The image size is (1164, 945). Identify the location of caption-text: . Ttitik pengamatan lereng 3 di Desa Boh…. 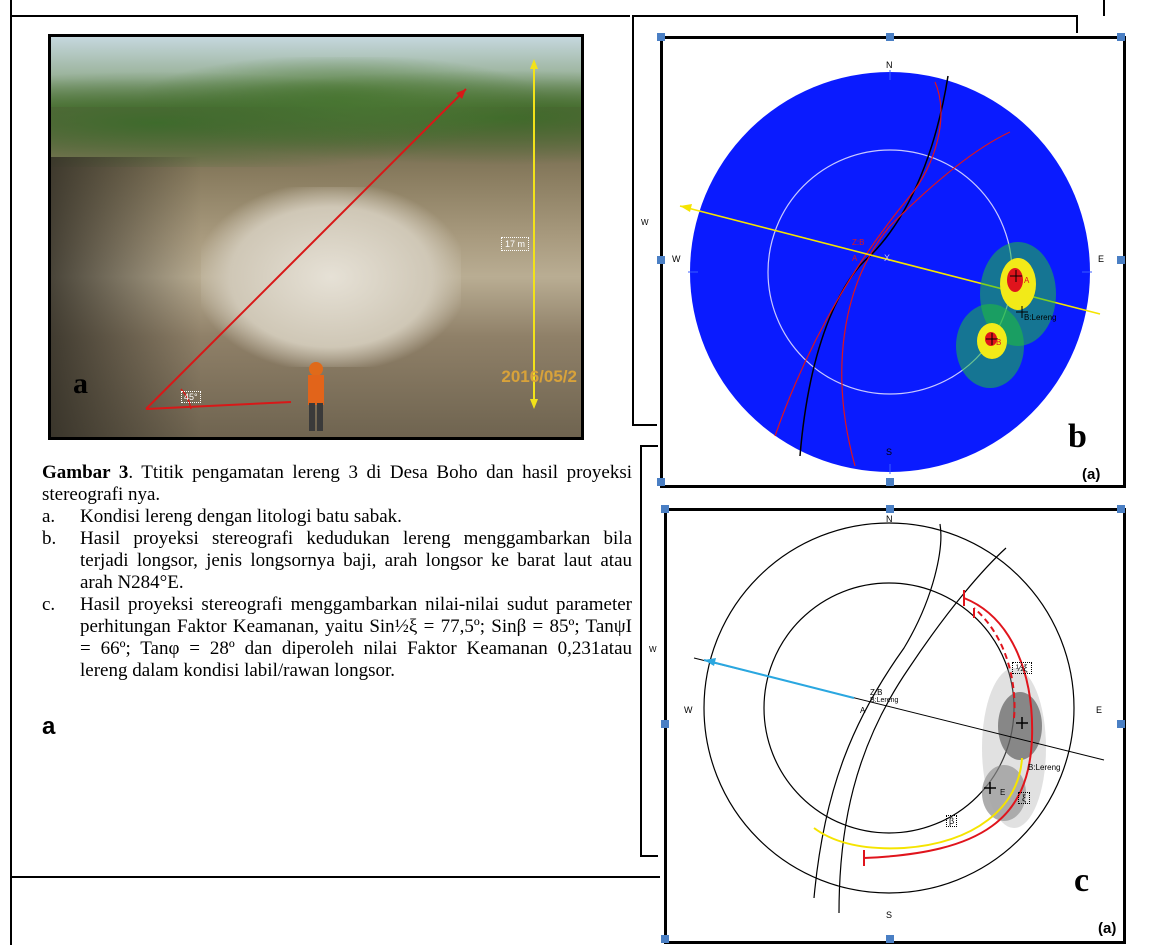
(337, 483).